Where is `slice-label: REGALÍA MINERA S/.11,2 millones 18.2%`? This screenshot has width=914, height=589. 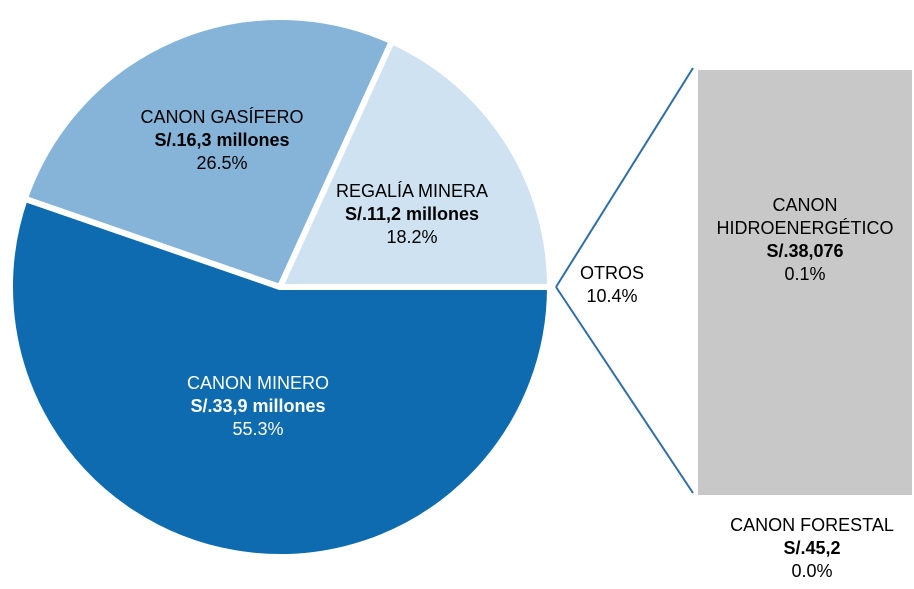
slice-label: REGALÍA MINERA S/.11,2 millones 18.2% is located at coordinates (412, 214).